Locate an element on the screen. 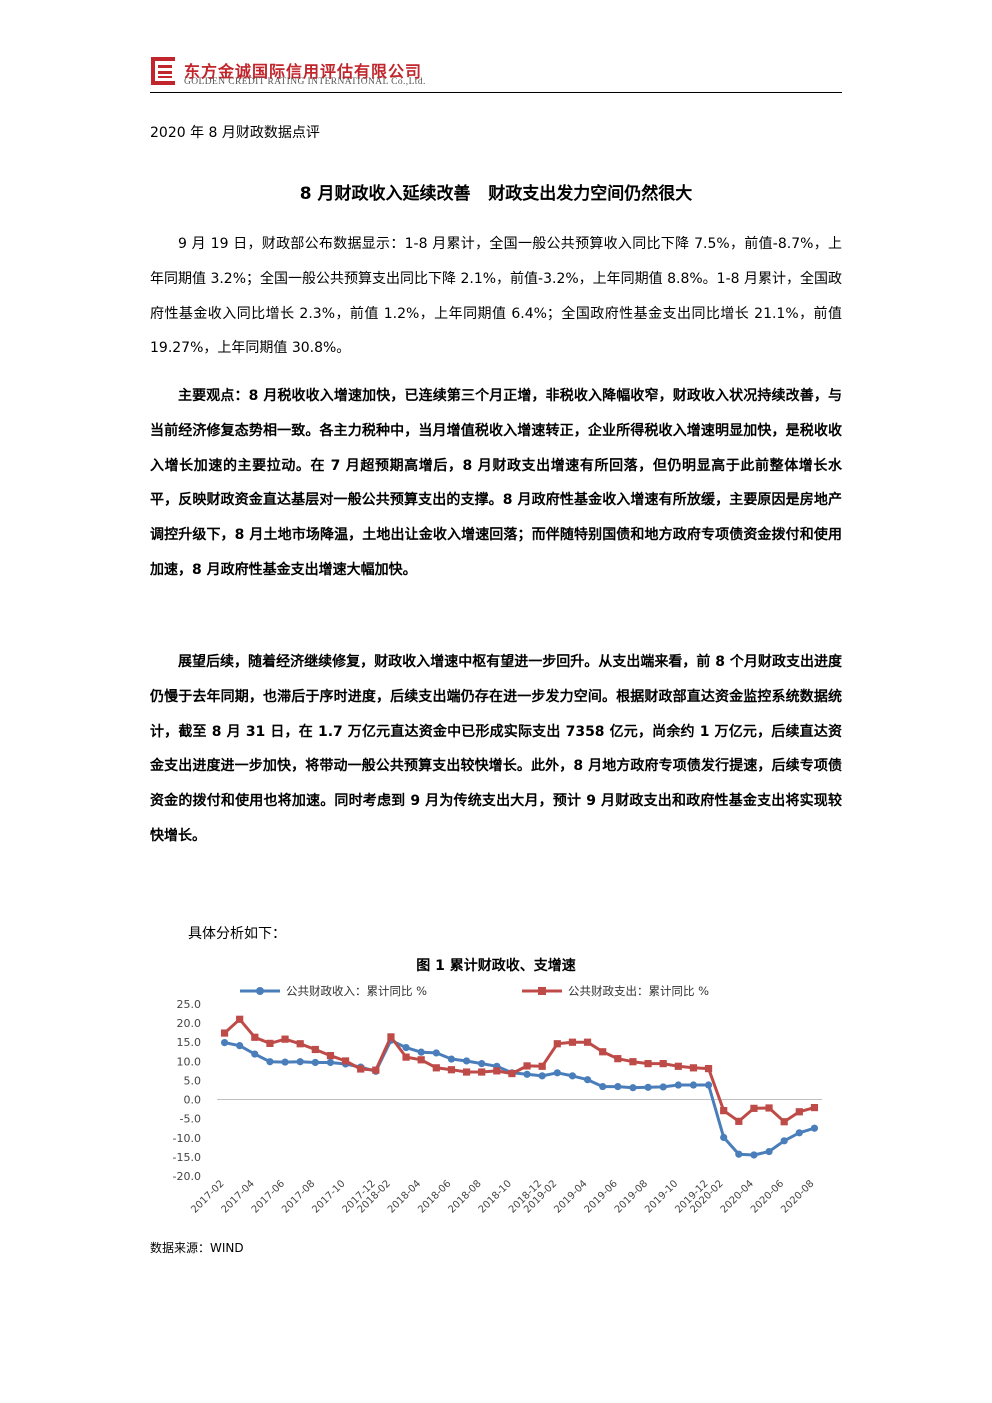 This screenshot has width=992, height=1403. data-source: 数据来源：WIND is located at coordinates (197, 1248).